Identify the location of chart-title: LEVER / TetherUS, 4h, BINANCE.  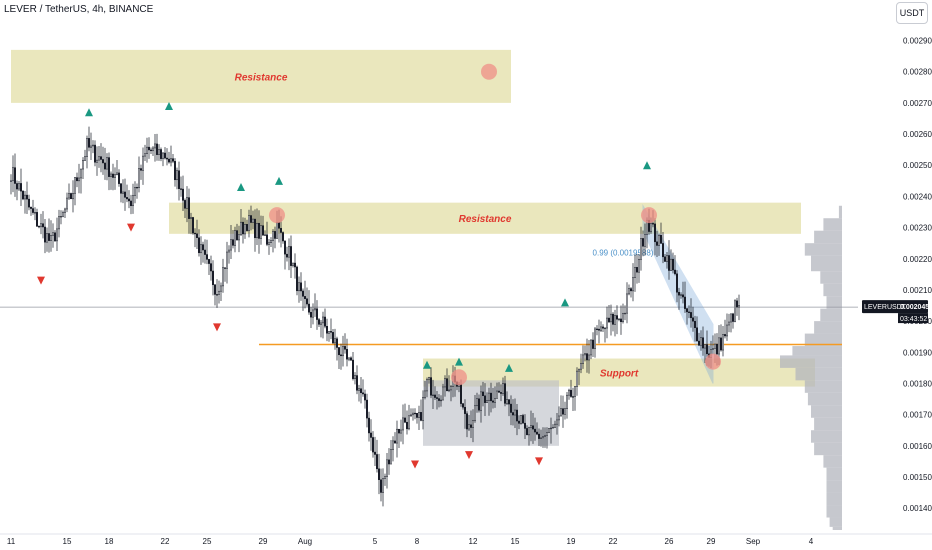
(79, 9).